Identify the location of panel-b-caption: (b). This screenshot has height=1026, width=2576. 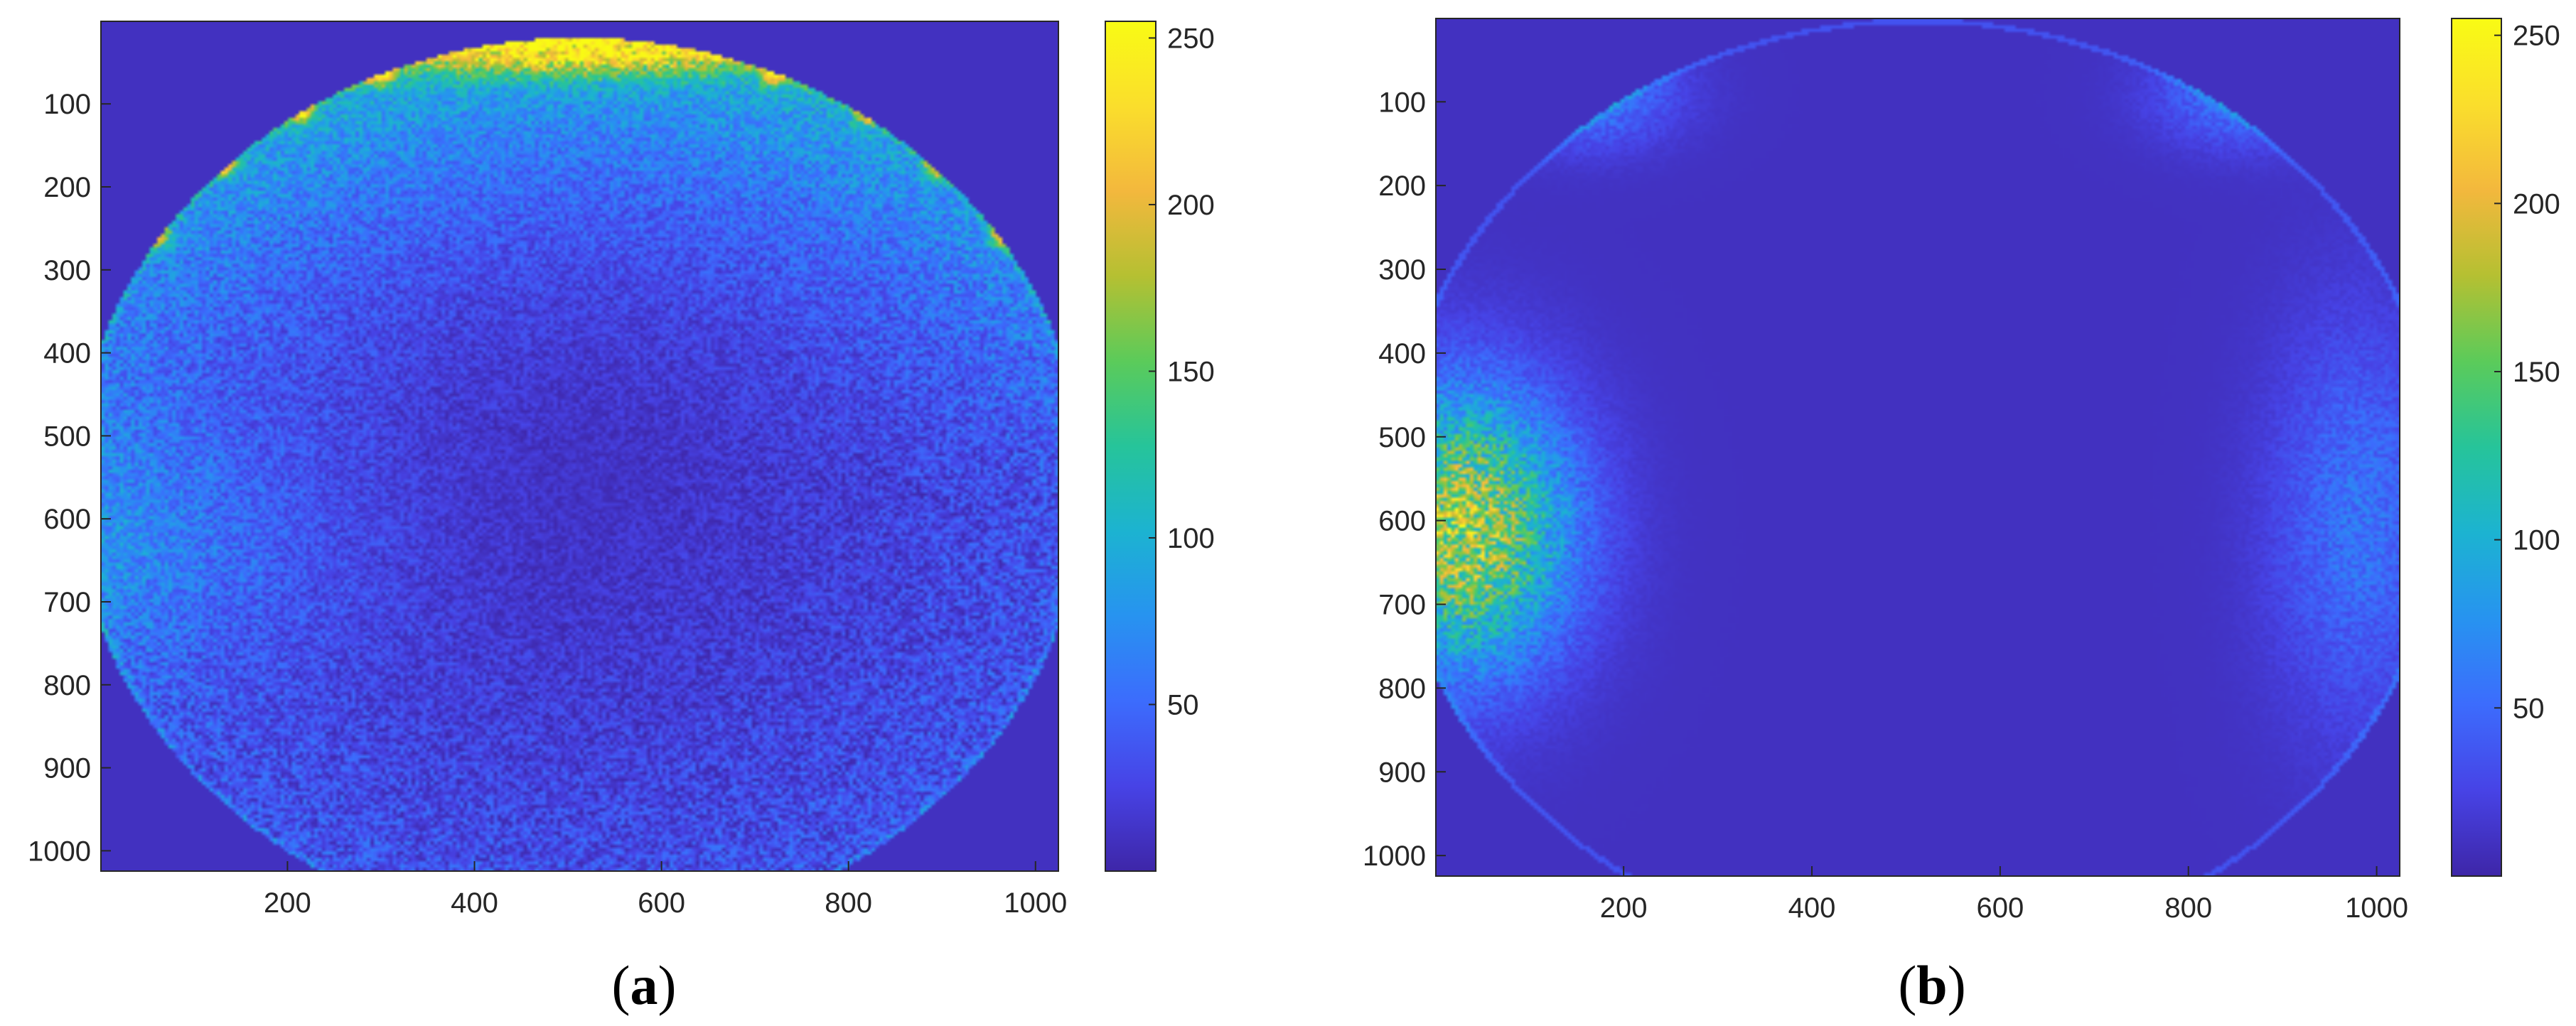
(1932, 985).